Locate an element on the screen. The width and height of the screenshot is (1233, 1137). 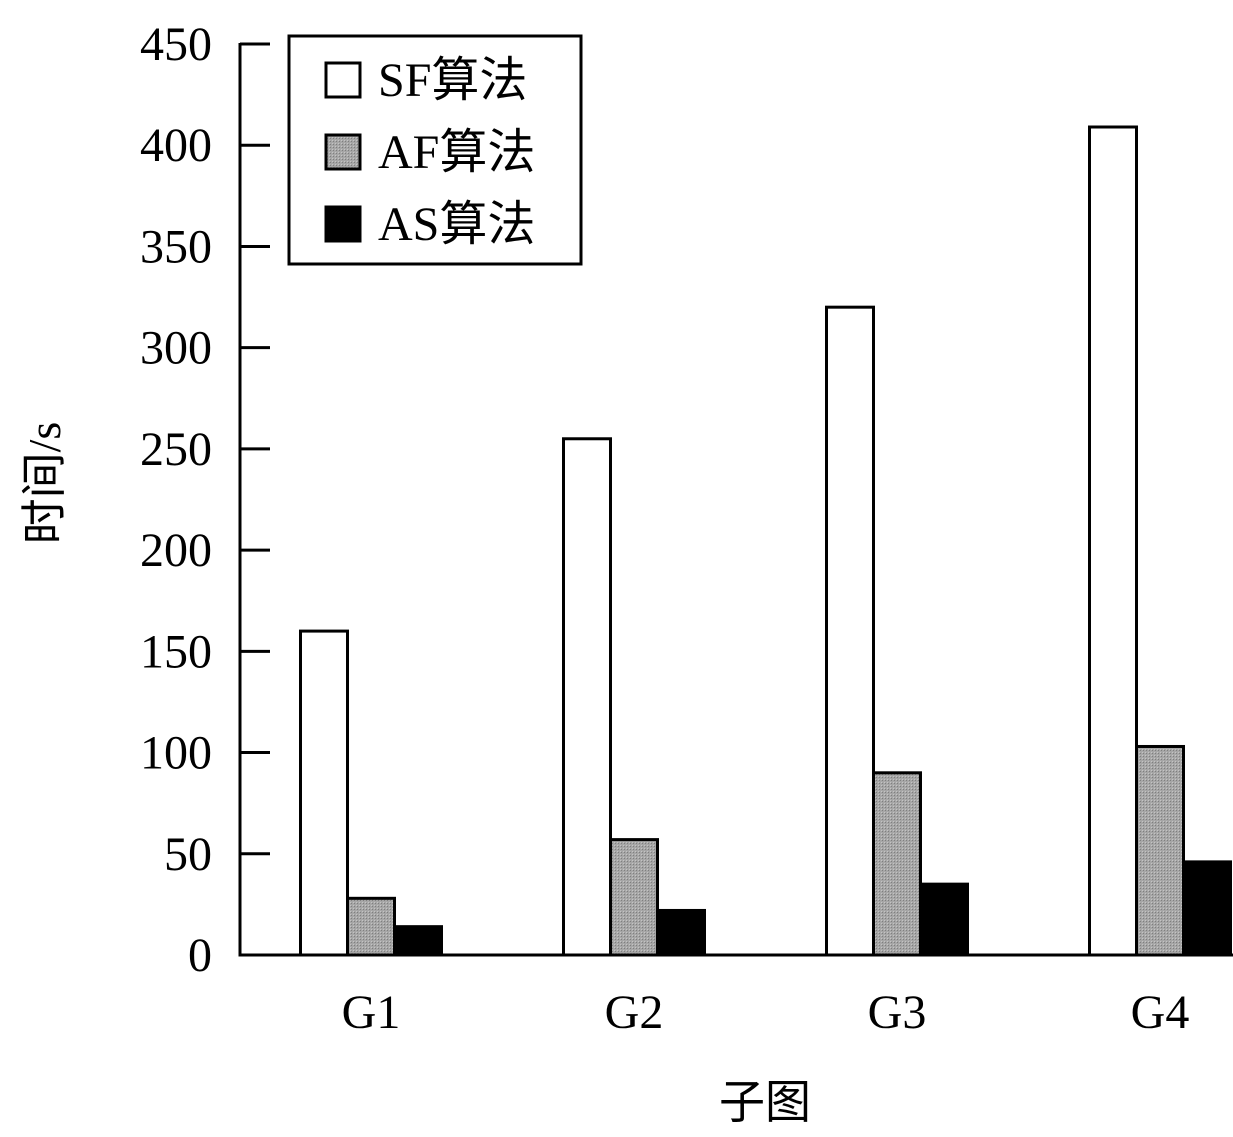
x-axis-label: 子图 is located at coordinates (765, 1102).